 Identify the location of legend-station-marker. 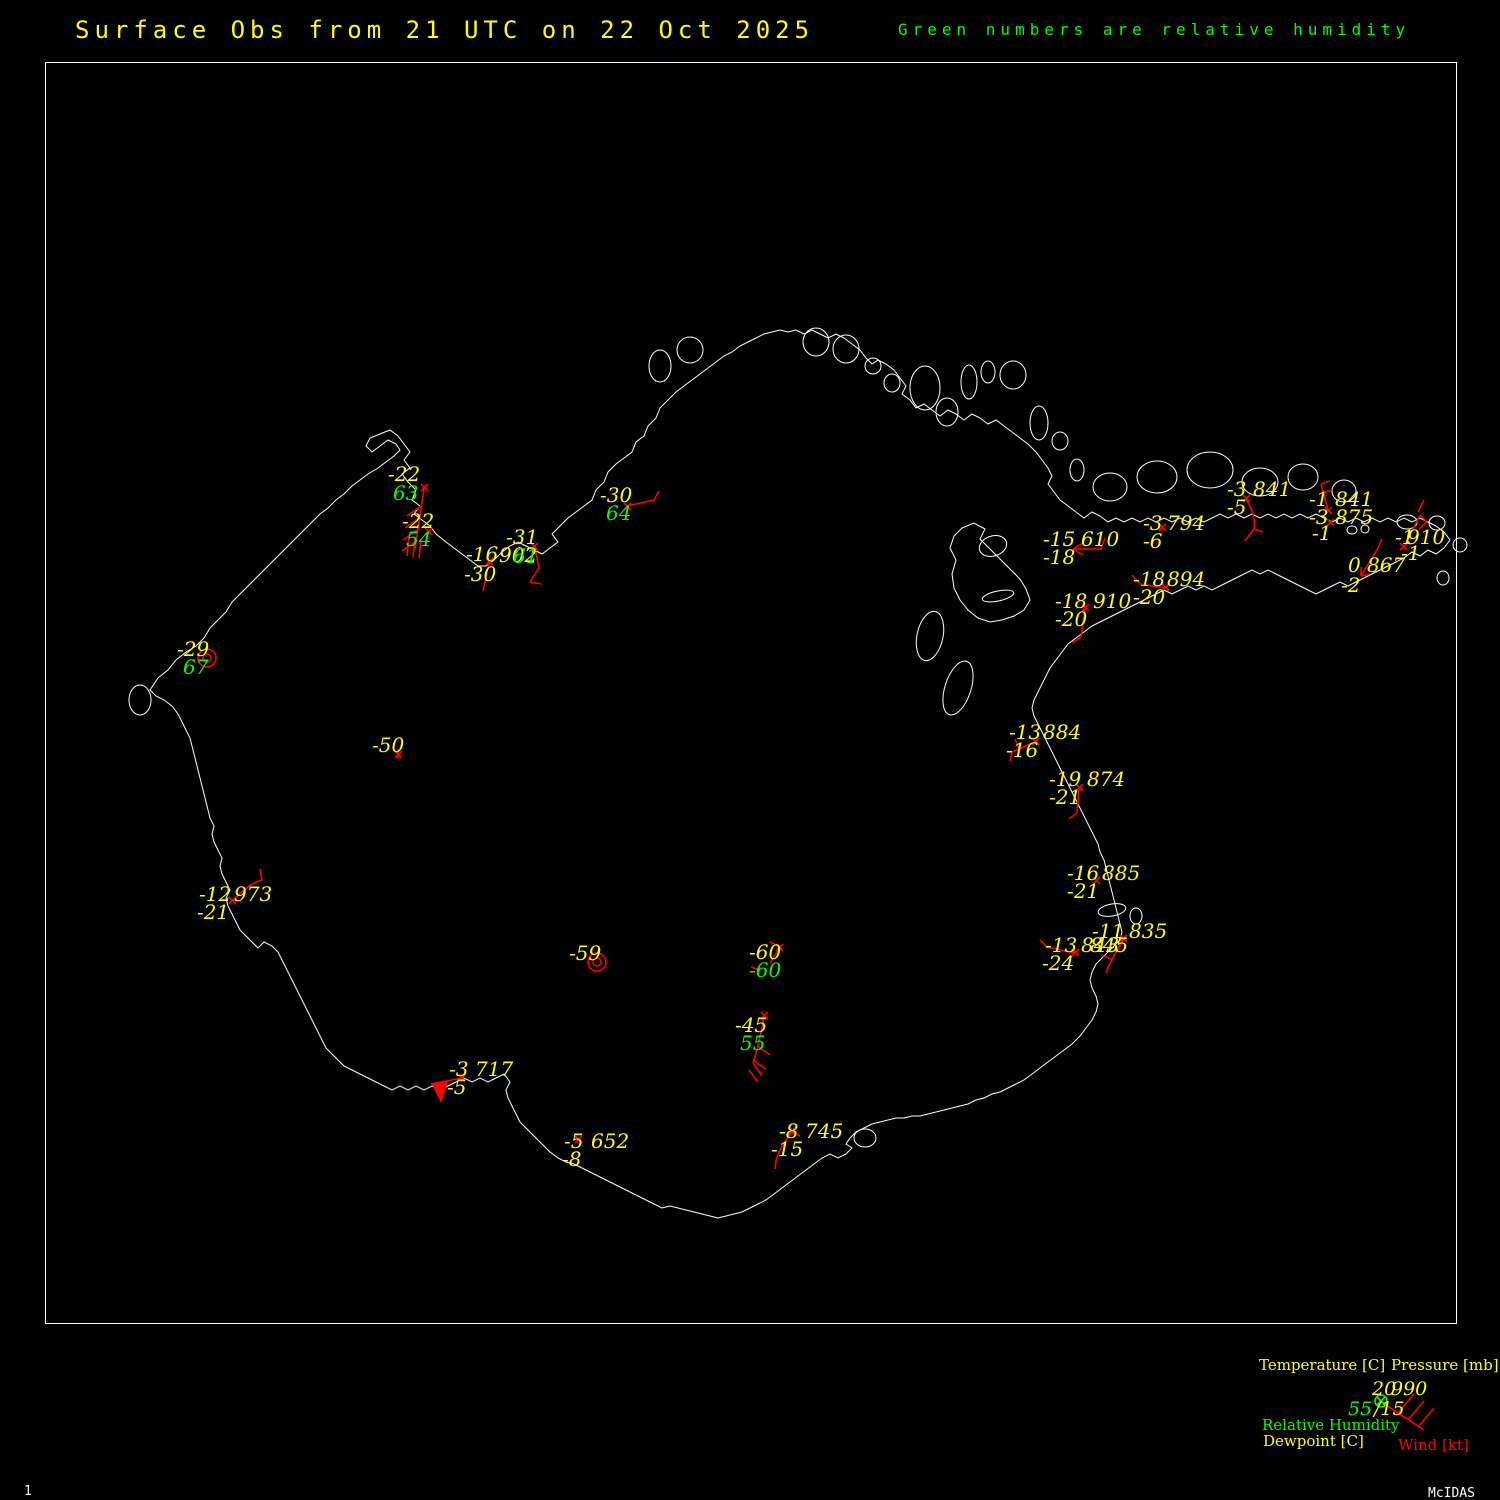
(1381, 1401).